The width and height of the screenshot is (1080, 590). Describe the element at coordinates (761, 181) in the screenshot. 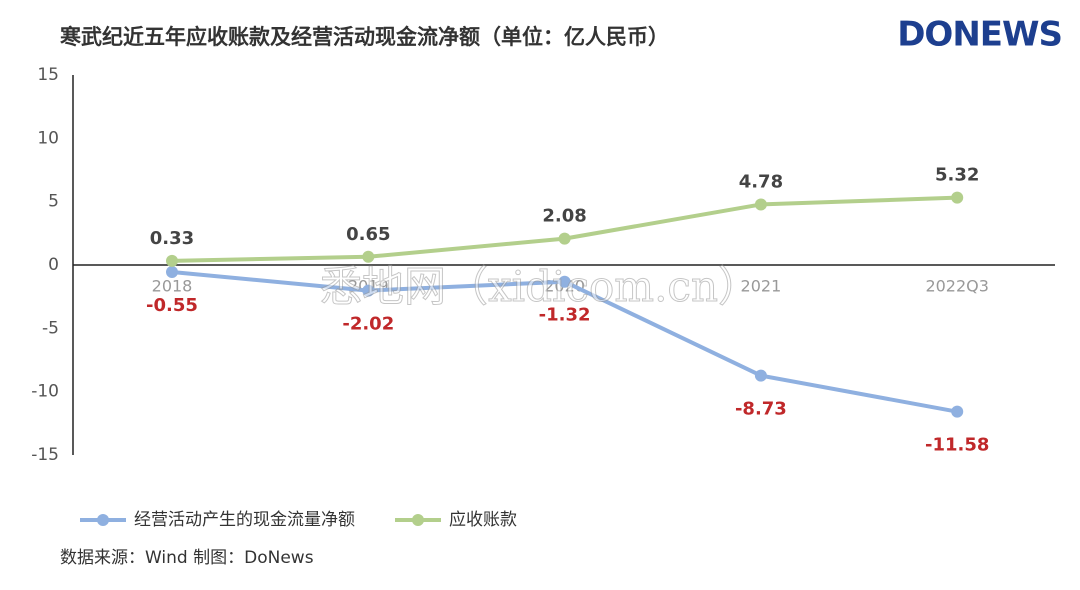

I see `data-label: 4.78` at that location.